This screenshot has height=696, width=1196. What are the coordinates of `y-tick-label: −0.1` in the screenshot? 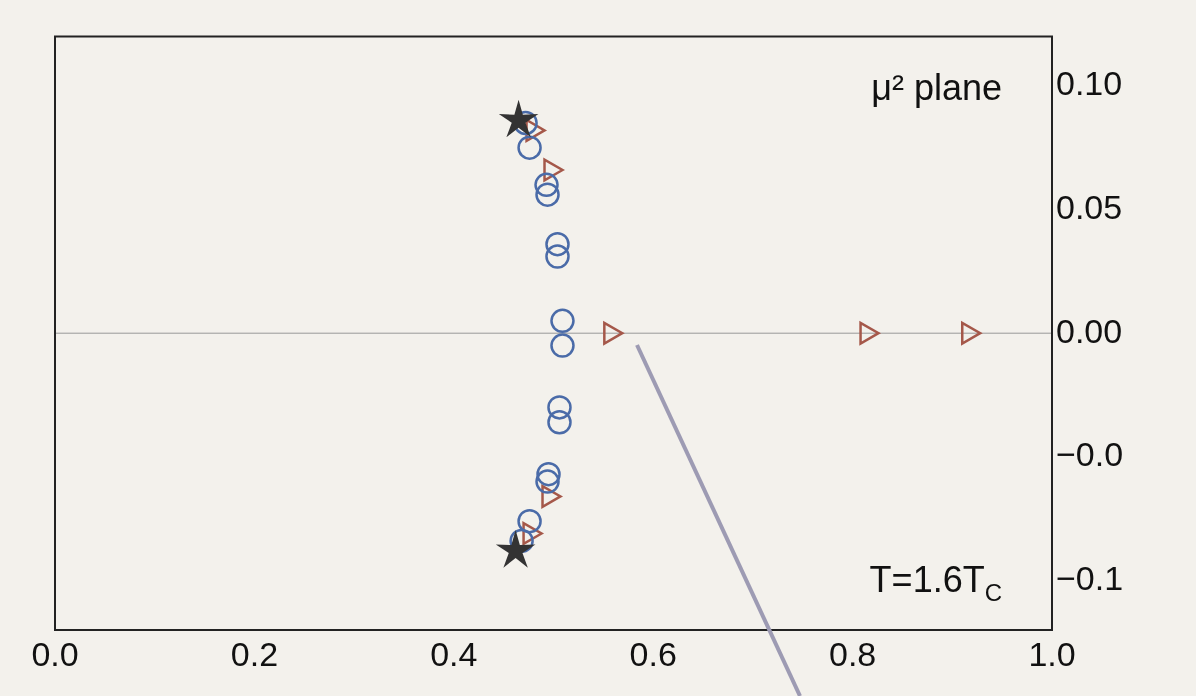 It's located at (1090, 577).